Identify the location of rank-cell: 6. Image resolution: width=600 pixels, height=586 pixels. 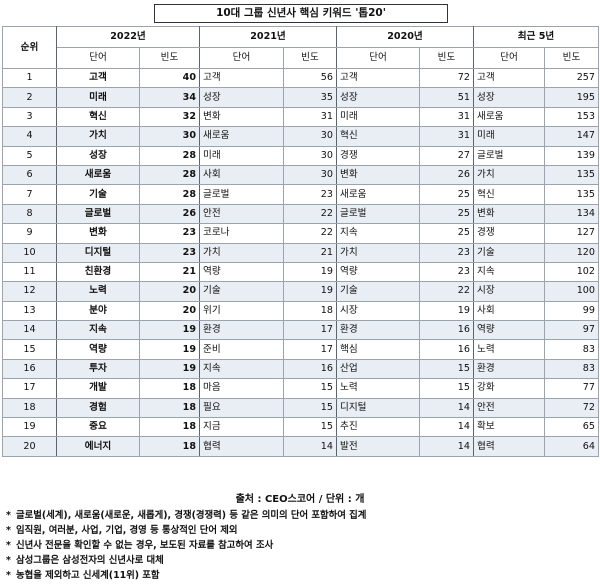
(29, 175).